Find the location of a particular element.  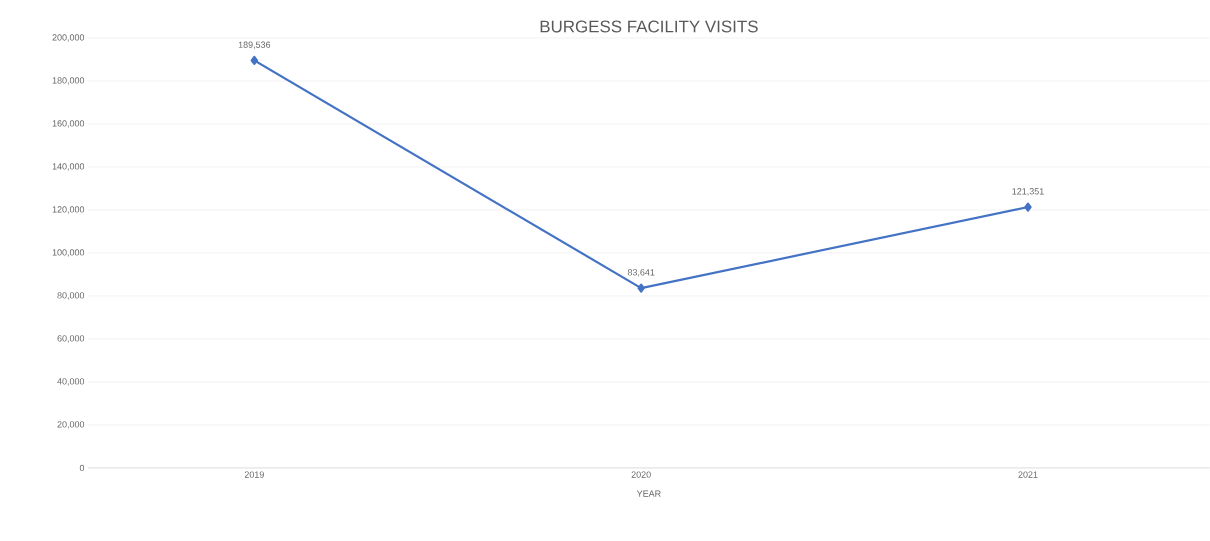

chart-title: BURGESS FACILITY VISITS is located at coordinates (649, 26).